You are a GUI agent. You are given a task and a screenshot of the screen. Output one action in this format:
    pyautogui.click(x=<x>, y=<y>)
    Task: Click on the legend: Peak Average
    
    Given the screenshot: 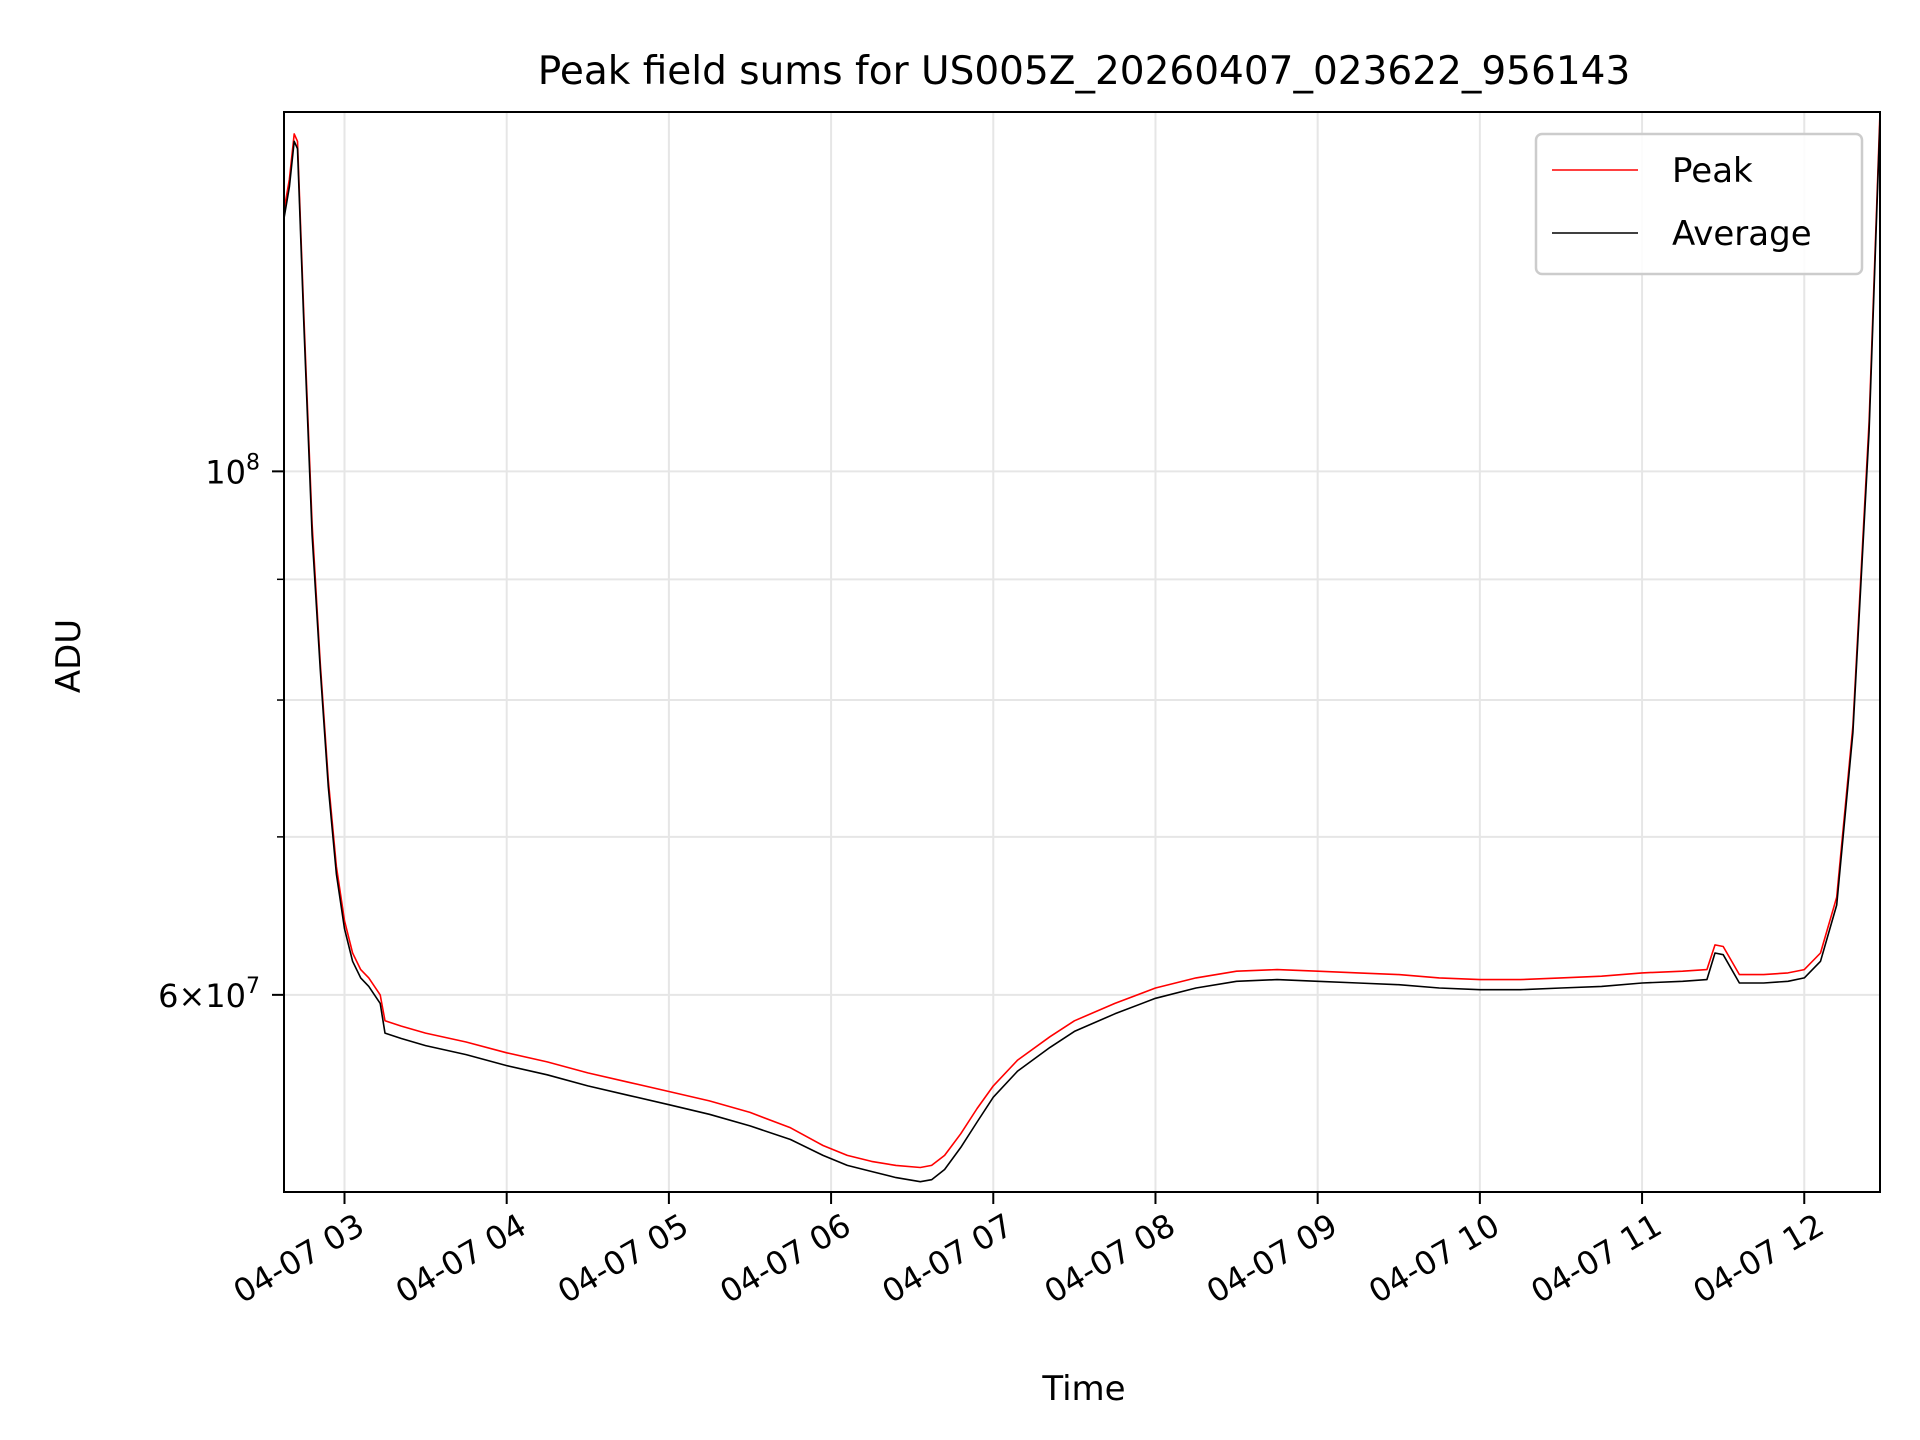 What is the action you would take?
    pyautogui.click(x=1699, y=204)
    